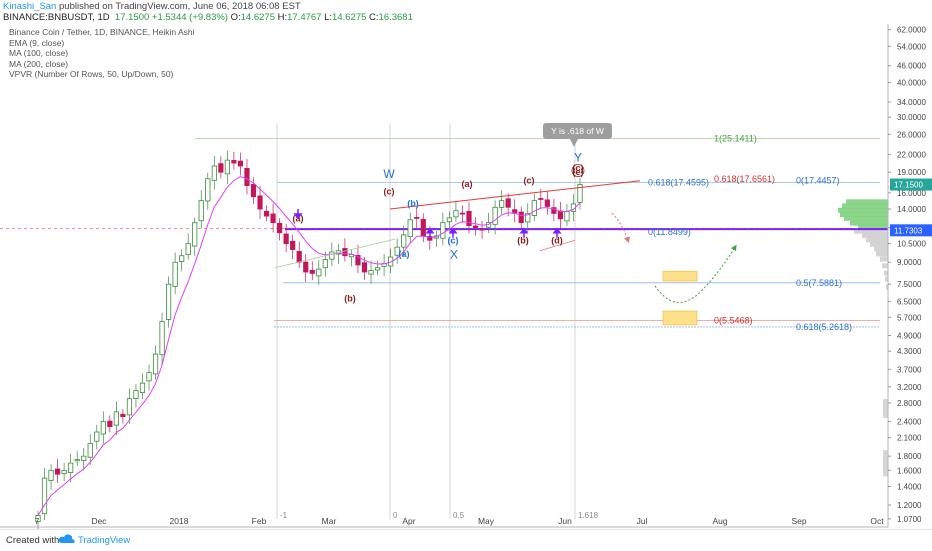 This screenshot has width=932, height=551. I want to click on purple-down-arrow-icon, so click(298, 214).